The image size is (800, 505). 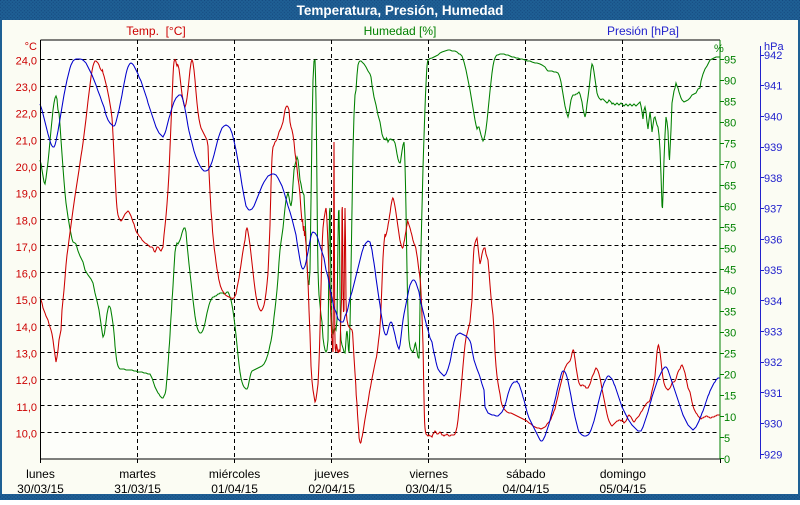 I want to click on svg-text: lunes, so click(x=40, y=474).